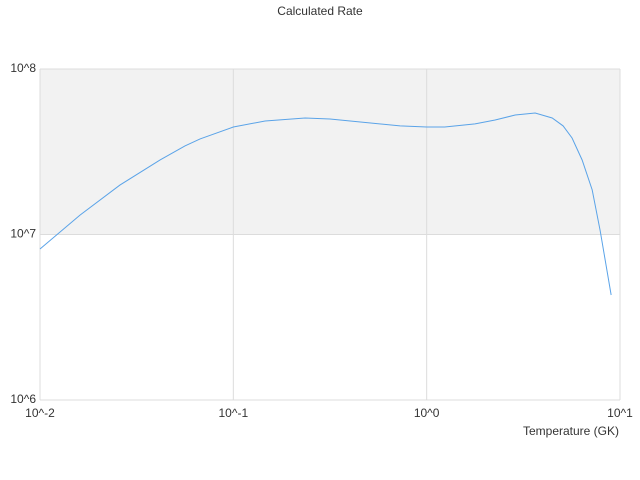 The height and width of the screenshot is (480, 640). Describe the element at coordinates (40, 413) in the screenshot. I see `x-tick-label: 10^-2` at that location.